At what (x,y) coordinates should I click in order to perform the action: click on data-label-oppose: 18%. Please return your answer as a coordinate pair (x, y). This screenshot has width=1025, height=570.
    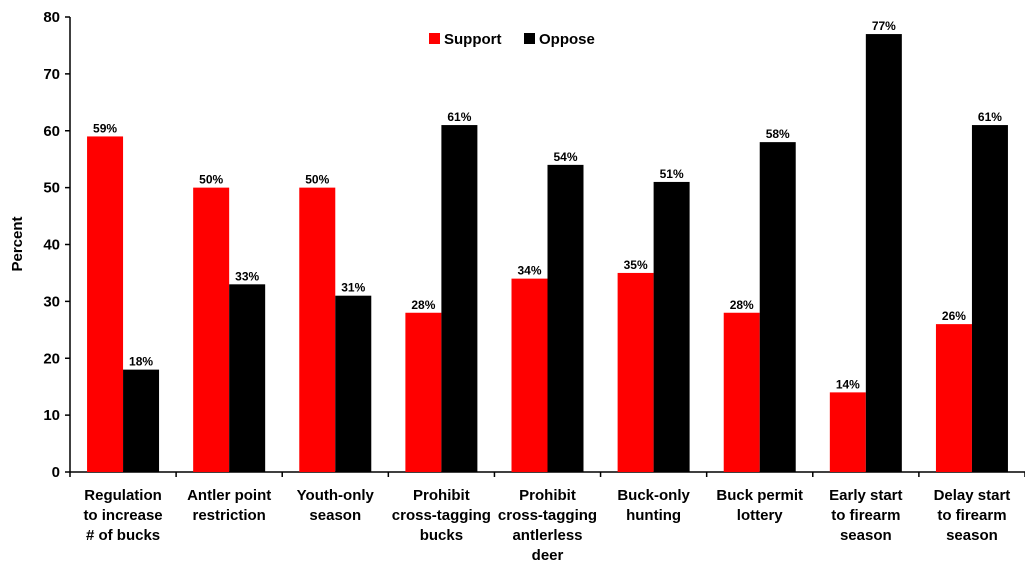
    Looking at the image, I should click on (141, 362).